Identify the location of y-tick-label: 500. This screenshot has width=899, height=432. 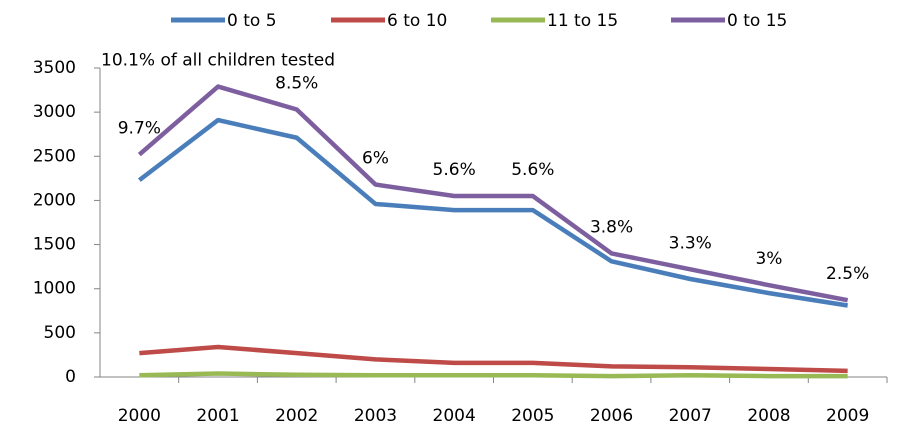
(60, 333).